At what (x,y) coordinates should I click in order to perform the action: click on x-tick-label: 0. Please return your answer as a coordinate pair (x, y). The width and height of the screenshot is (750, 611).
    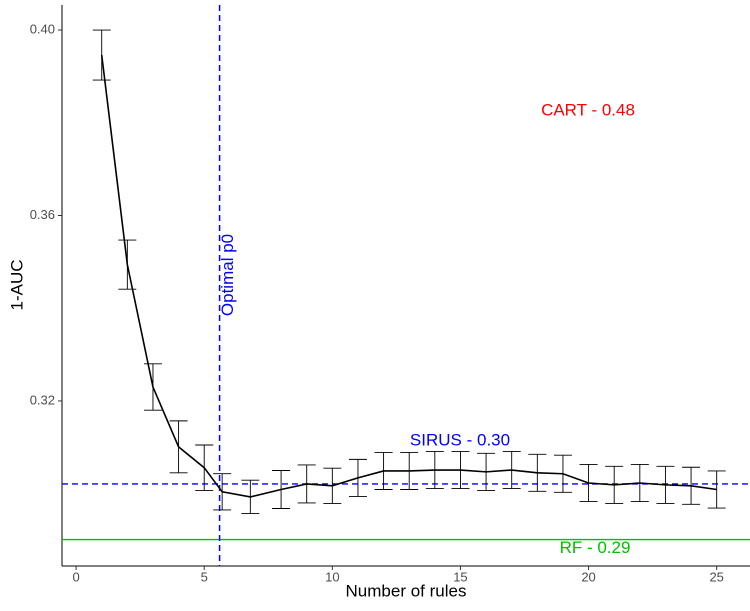
    Looking at the image, I should click on (75, 576).